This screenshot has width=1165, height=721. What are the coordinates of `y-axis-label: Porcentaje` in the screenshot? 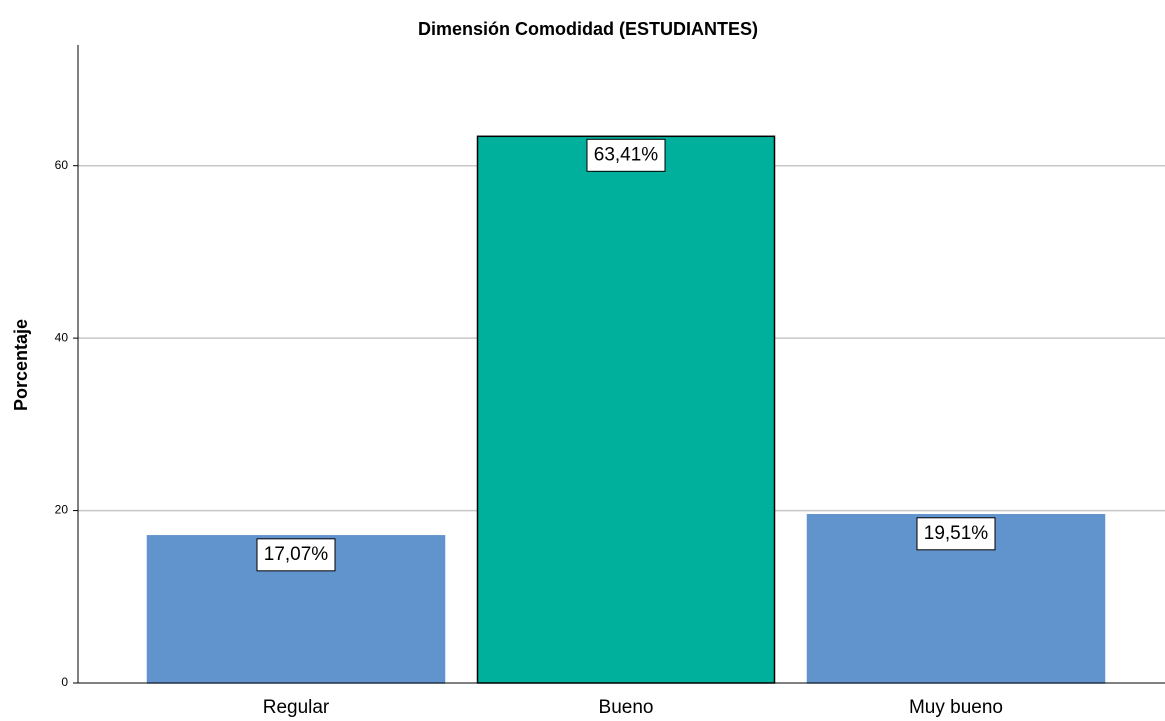 It's located at (21, 365).